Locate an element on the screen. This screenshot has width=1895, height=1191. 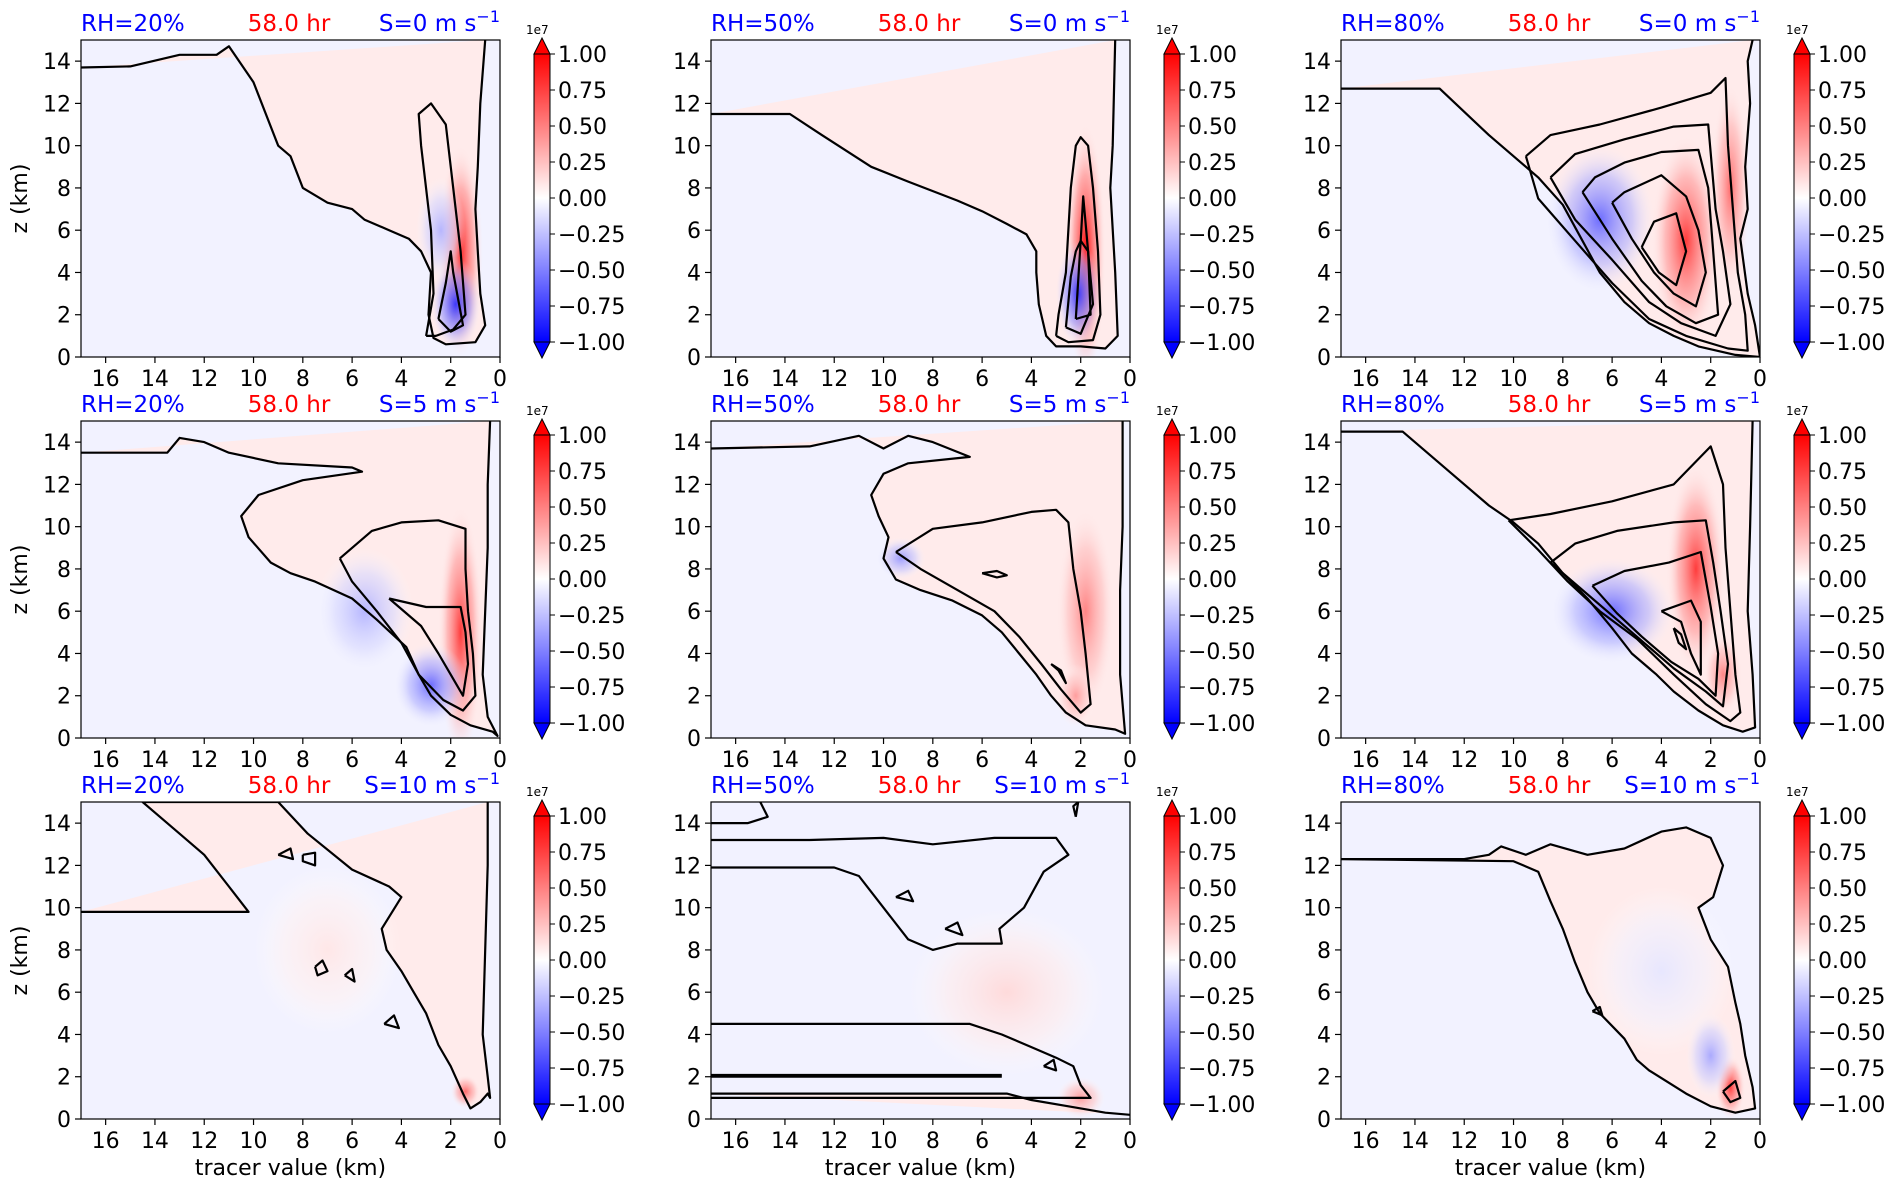
y-tick-label: 12 is located at coordinates (687, 866).